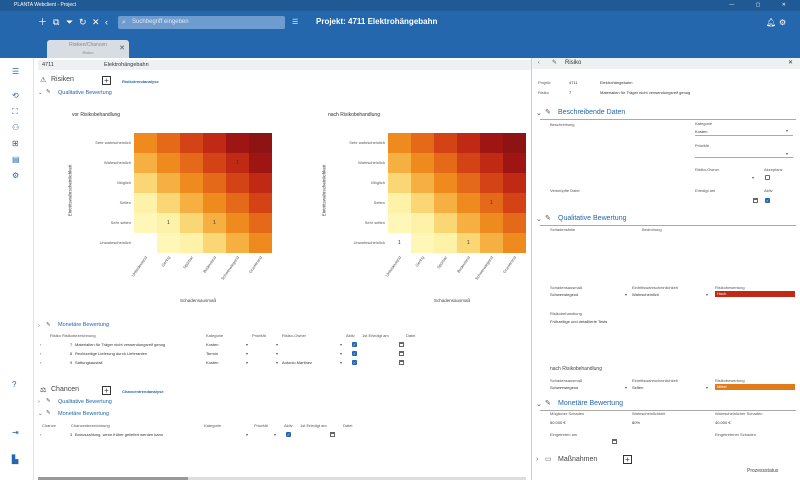 Image resolution: width=800 pixels, height=480 pixels. Describe the element at coordinates (295, 22) in the screenshot. I see `list-icon: ☰` at that location.